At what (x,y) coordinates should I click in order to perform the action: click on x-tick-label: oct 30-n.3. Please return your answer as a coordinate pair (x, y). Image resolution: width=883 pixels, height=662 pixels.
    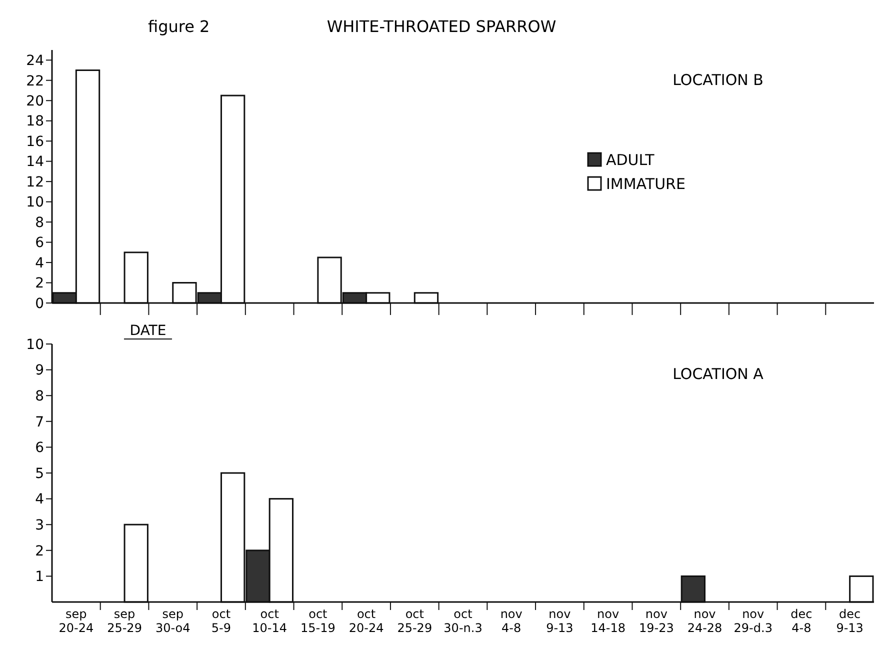
    Looking at the image, I should click on (463, 621).